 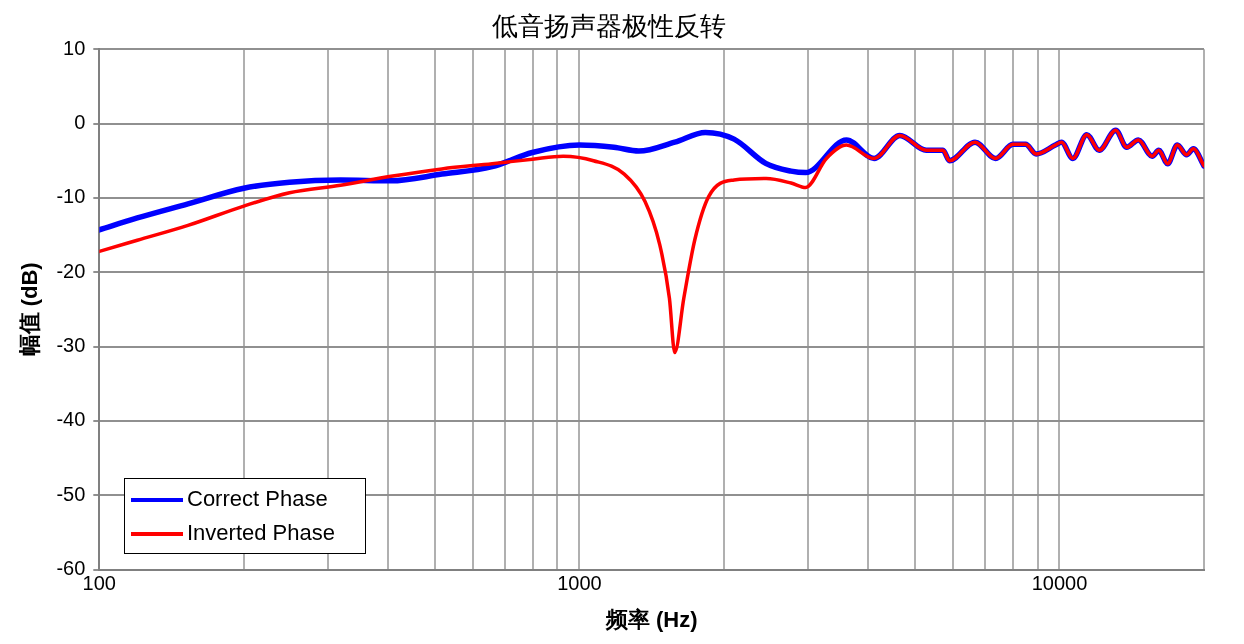 I want to click on chart-title: 低音扬声器极性反转, so click(x=609, y=25).